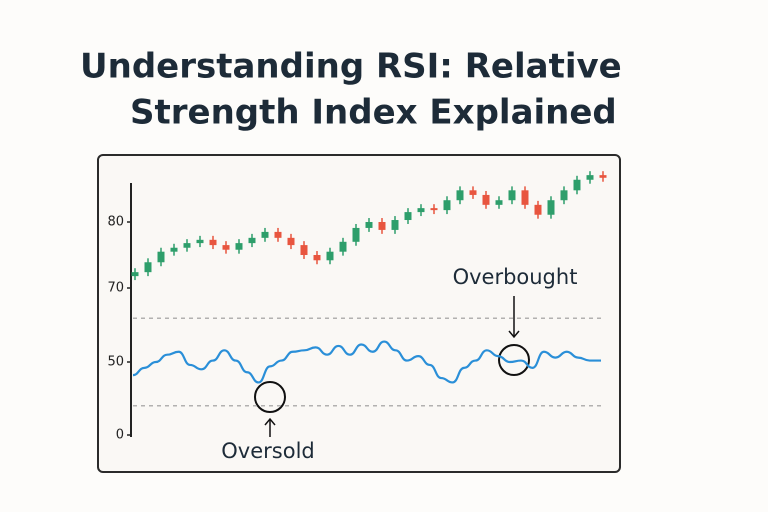 The width and height of the screenshot is (768, 516). Describe the element at coordinates (366, 362) in the screenshot. I see `rsi-line` at that location.